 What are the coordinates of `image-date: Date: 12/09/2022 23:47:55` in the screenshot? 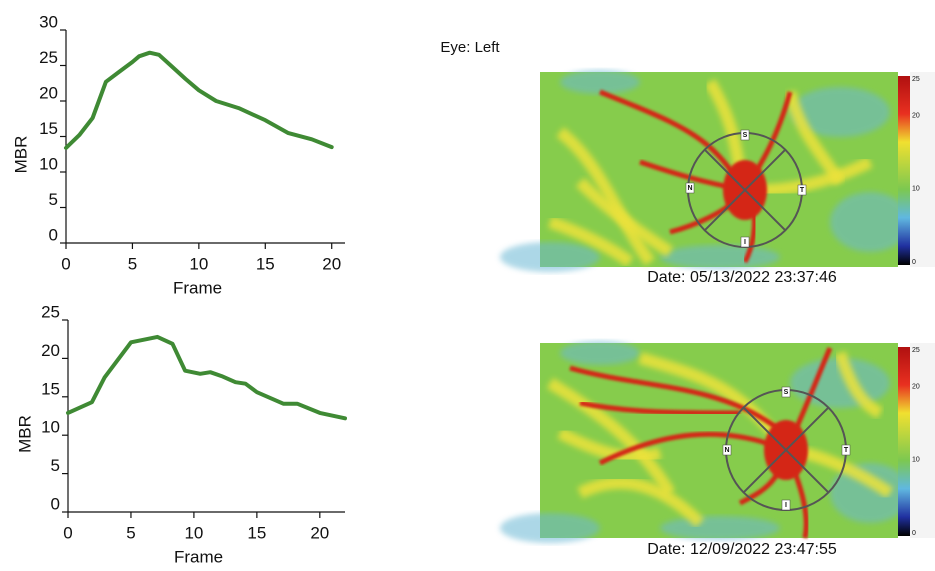 It's located at (742, 549).